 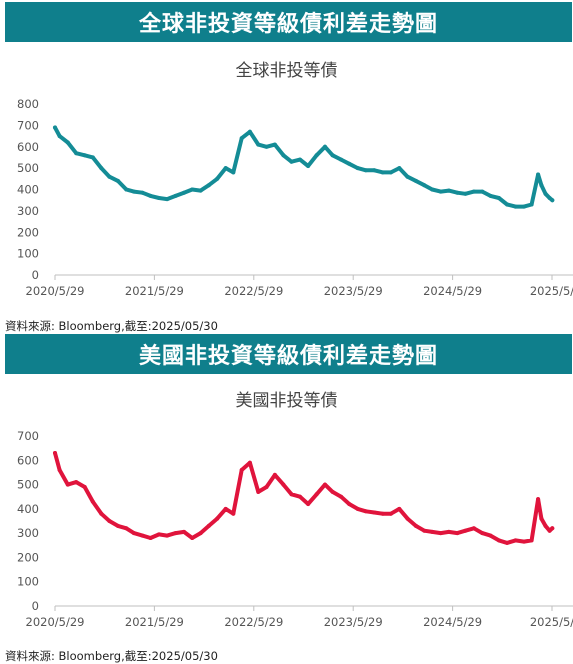 I want to click on global-chart-title: 全球非投等債, so click(x=286, y=71).